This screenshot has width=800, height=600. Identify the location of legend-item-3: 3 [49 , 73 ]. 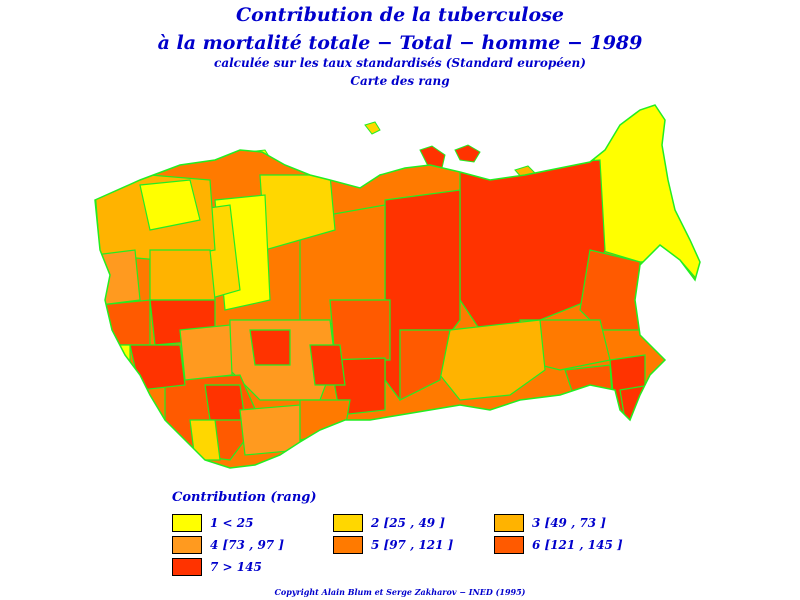
(550, 523).